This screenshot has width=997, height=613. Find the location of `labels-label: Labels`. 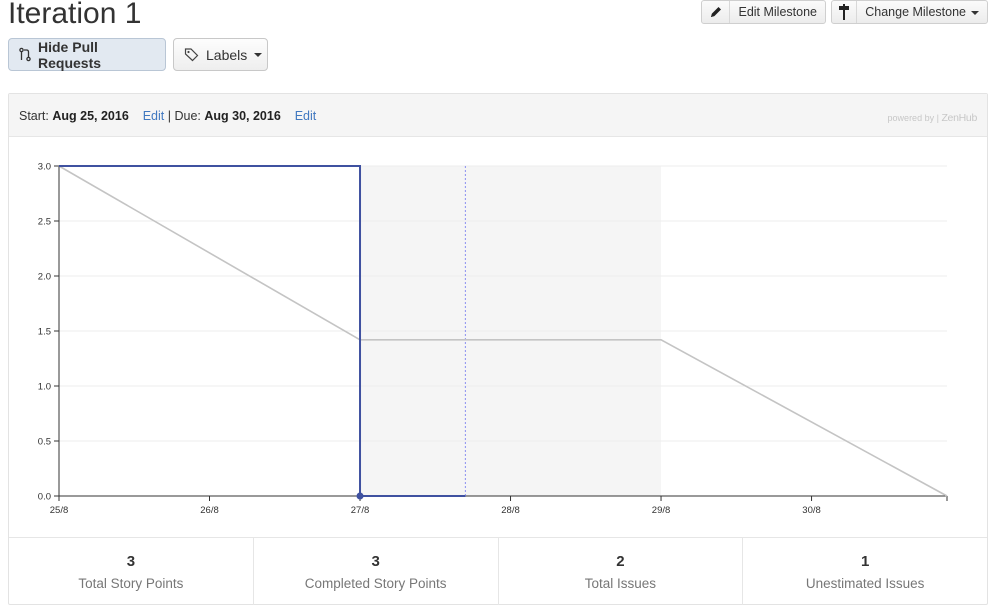

labels-label: Labels is located at coordinates (227, 54).